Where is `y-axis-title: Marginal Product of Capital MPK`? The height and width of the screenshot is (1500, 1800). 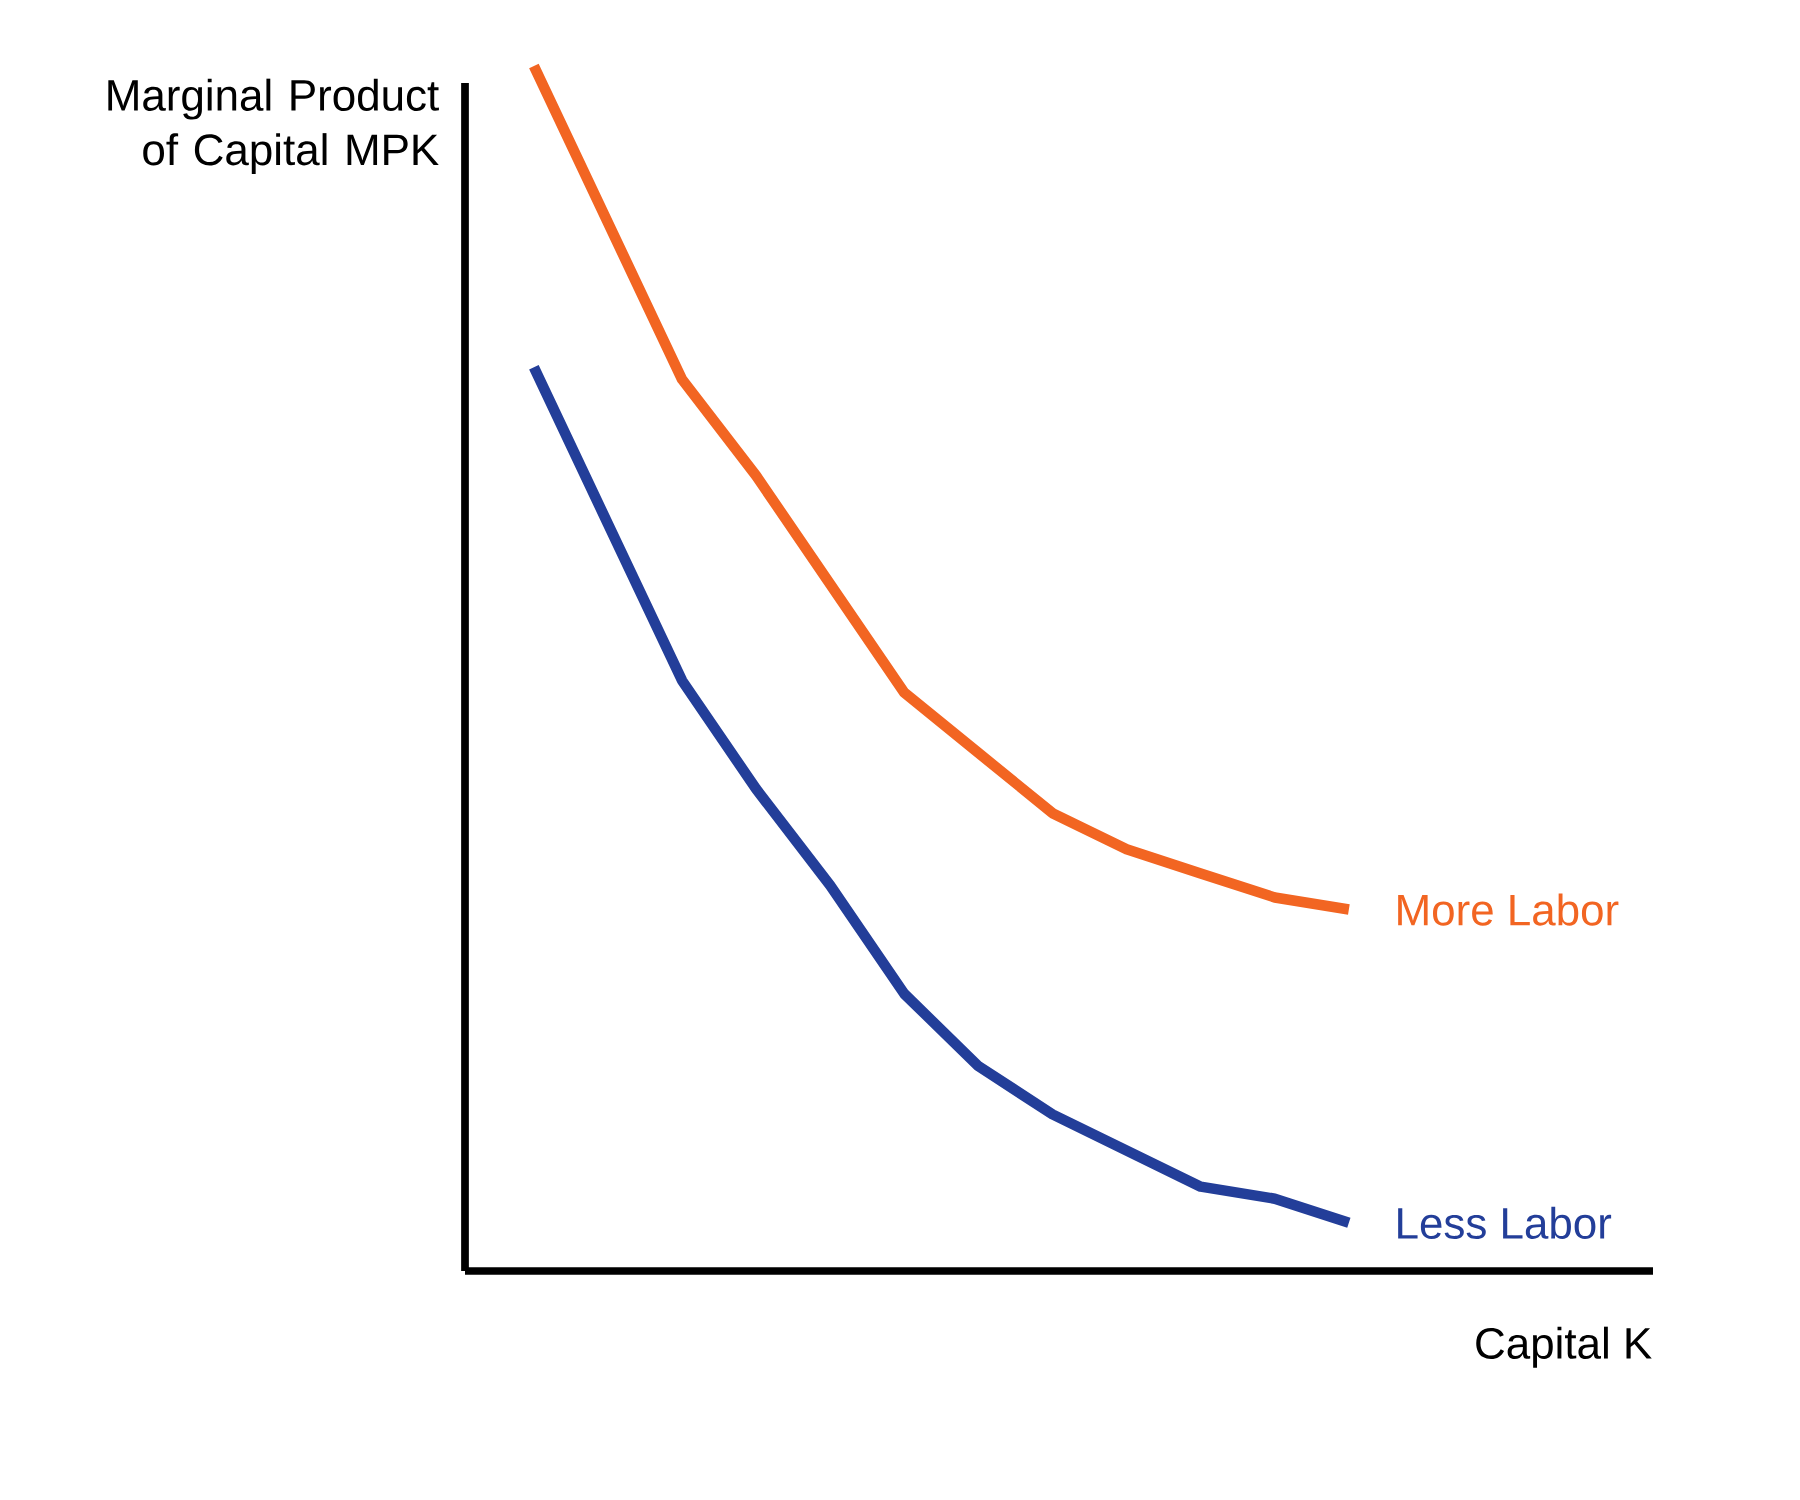
y-axis-title: Marginal Product of Capital MPK is located at coordinates (273, 126).